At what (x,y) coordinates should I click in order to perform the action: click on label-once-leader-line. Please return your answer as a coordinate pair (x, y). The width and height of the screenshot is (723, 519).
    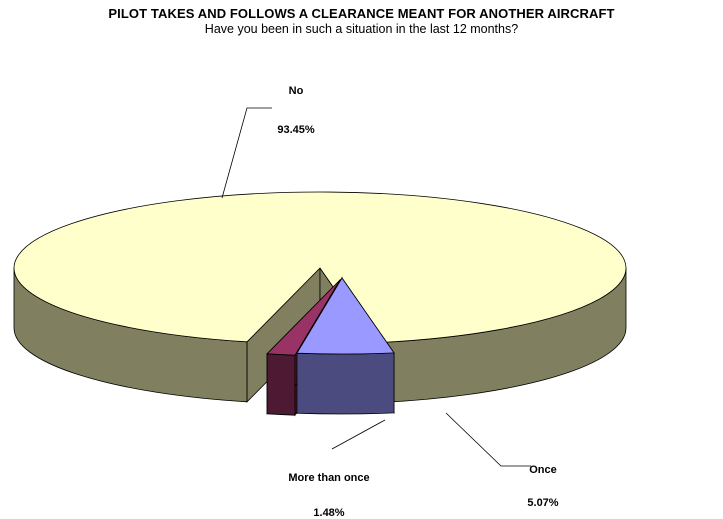
    Looking at the image, I should click on (488, 439).